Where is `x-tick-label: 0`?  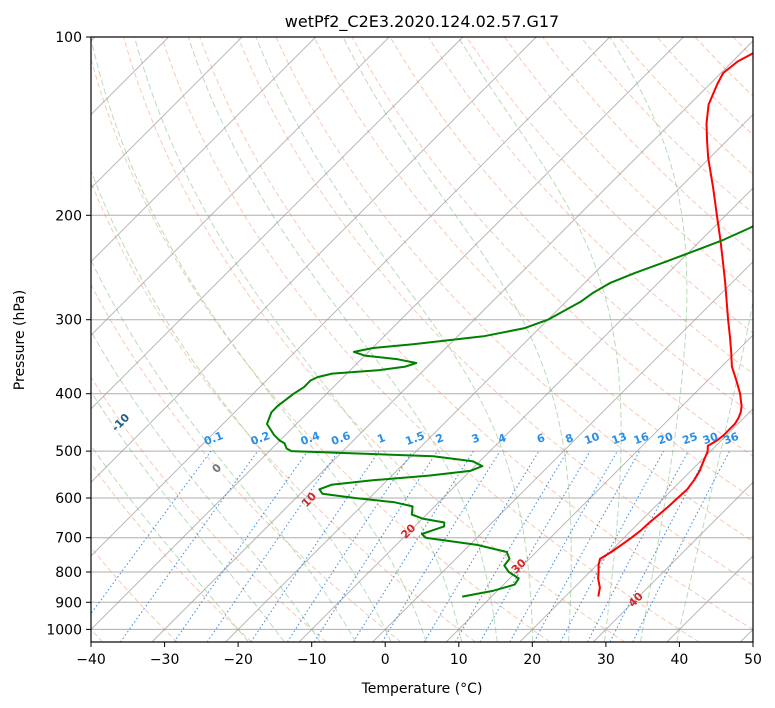 x-tick-label: 0 is located at coordinates (385, 660).